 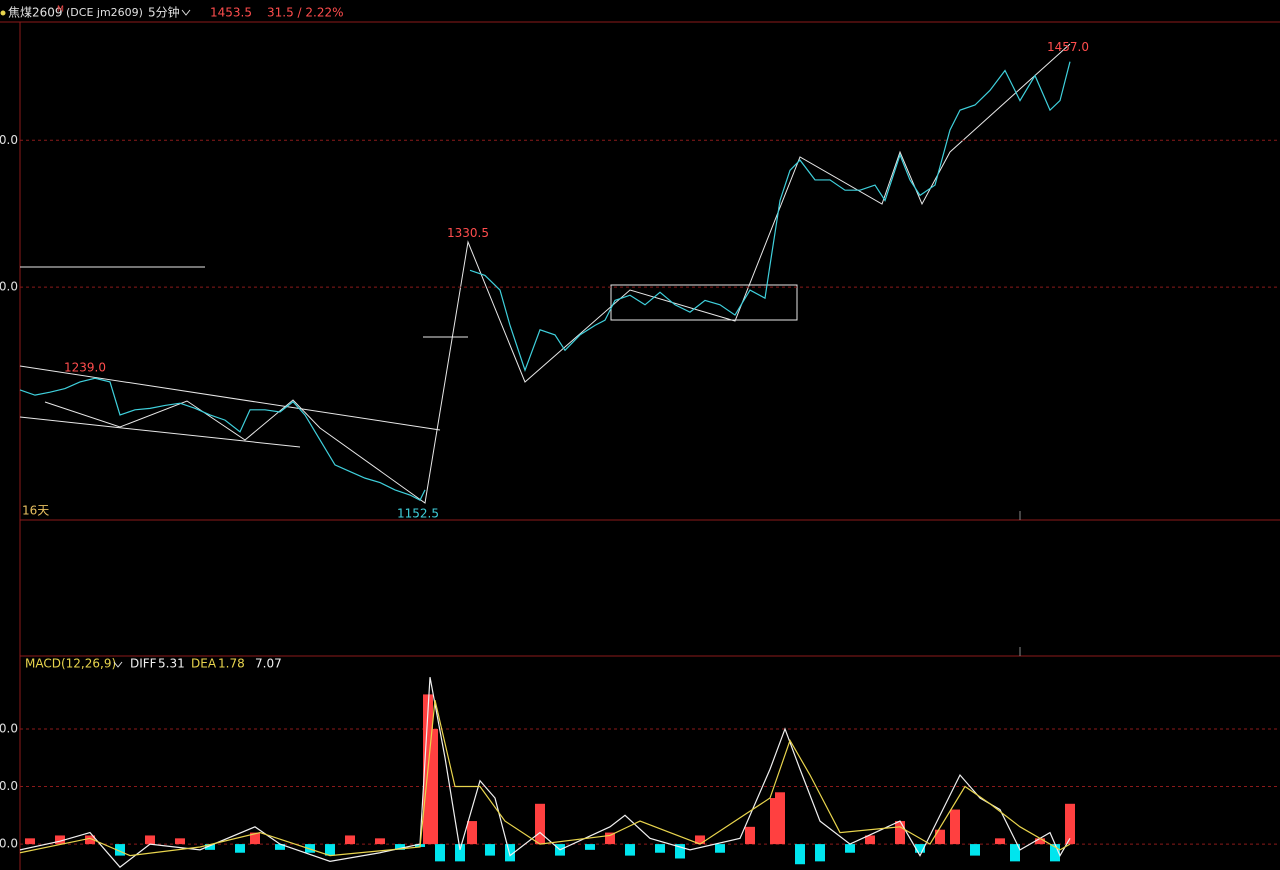 What do you see at coordinates (9, 844) in the screenshot?
I see `y-tick-label: 0.0` at bounding box center [9, 844].